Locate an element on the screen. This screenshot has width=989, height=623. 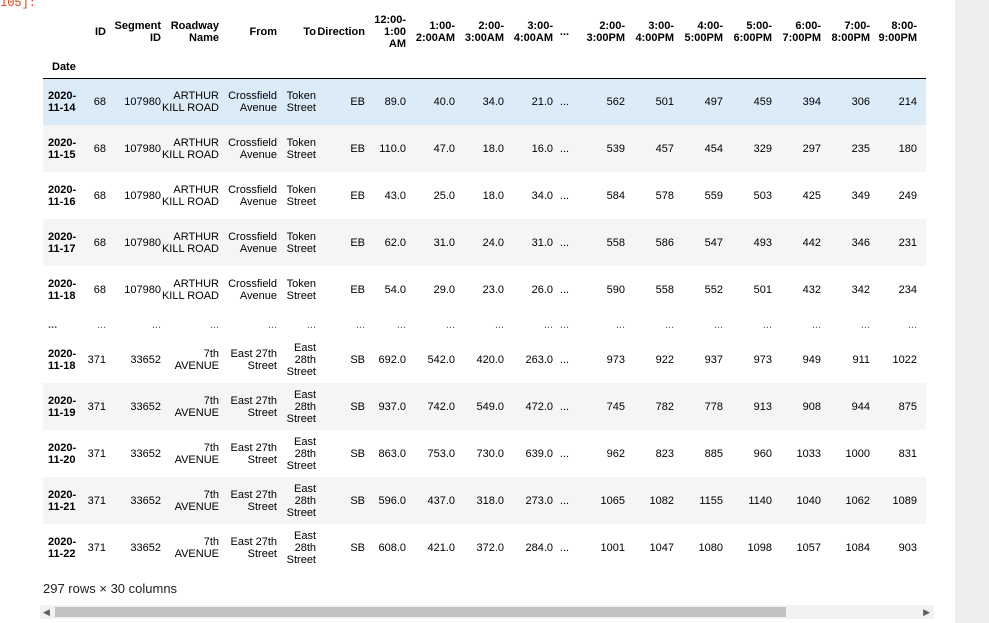
index-name: Date is located at coordinates (61, 67).